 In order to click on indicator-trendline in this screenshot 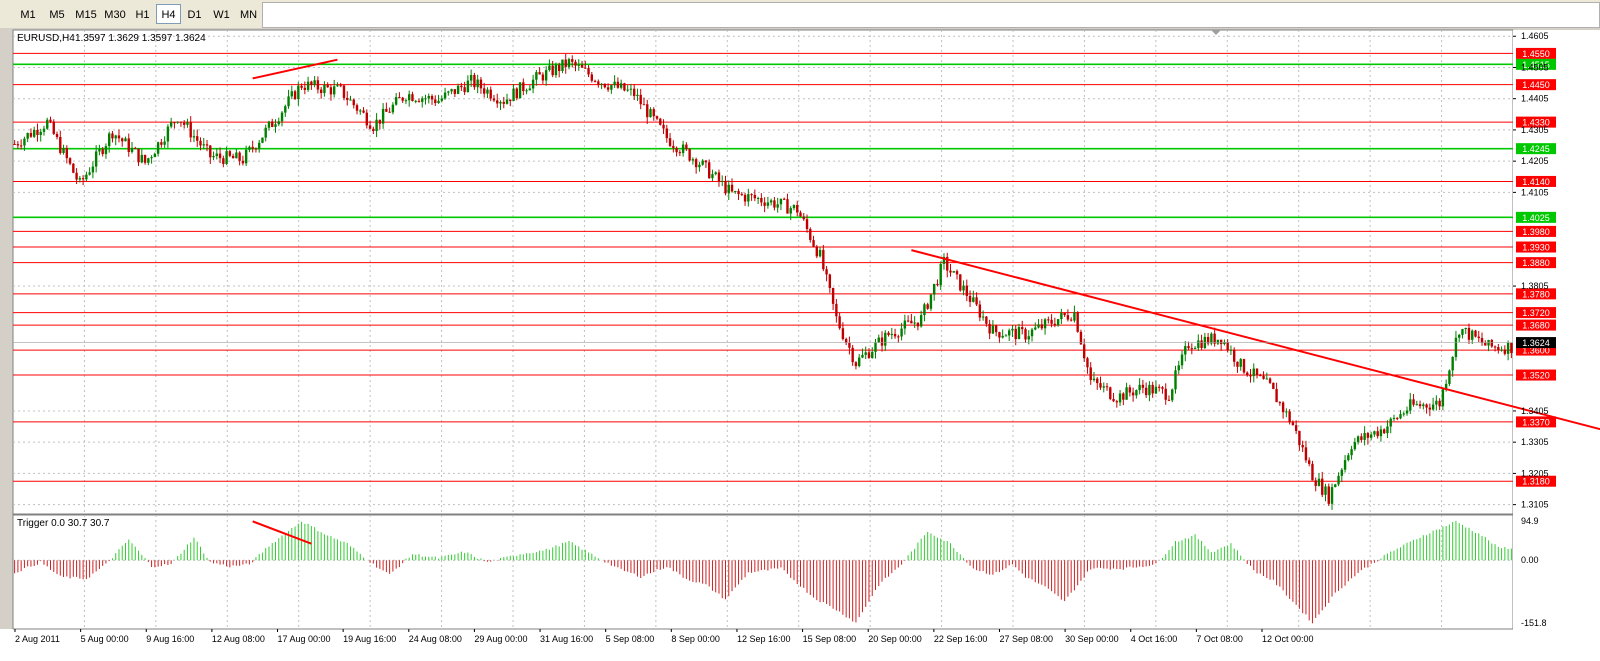, I will do `click(282, 532)`.